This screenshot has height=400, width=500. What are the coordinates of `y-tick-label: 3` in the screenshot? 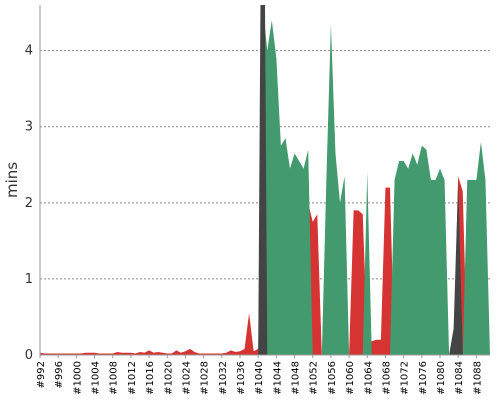 It's located at (29, 127).